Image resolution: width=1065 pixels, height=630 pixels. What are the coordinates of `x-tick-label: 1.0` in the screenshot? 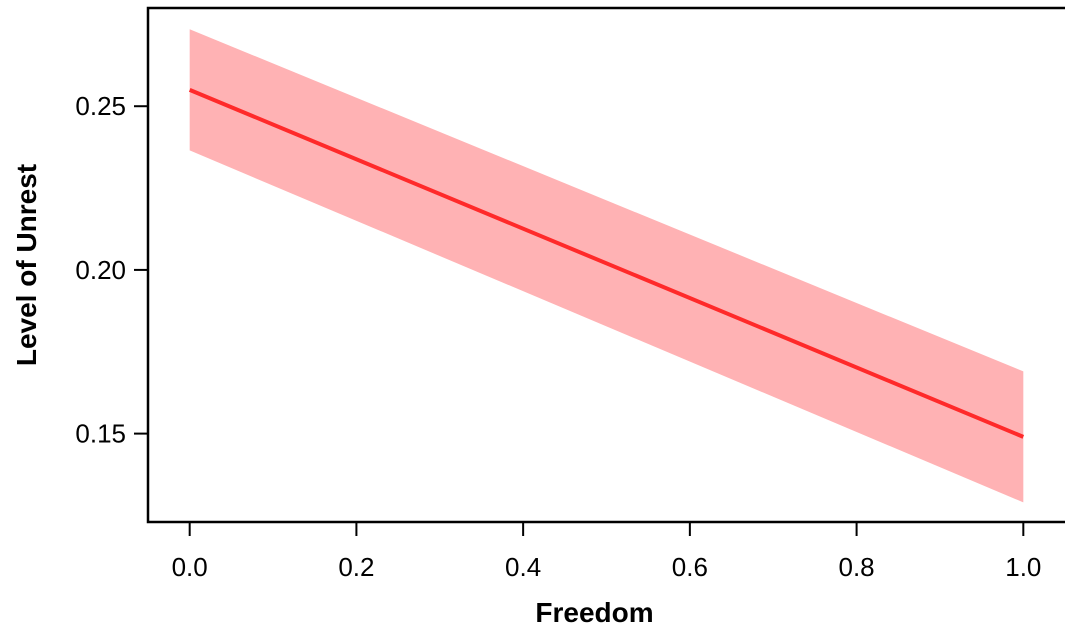 It's located at (1023, 567).